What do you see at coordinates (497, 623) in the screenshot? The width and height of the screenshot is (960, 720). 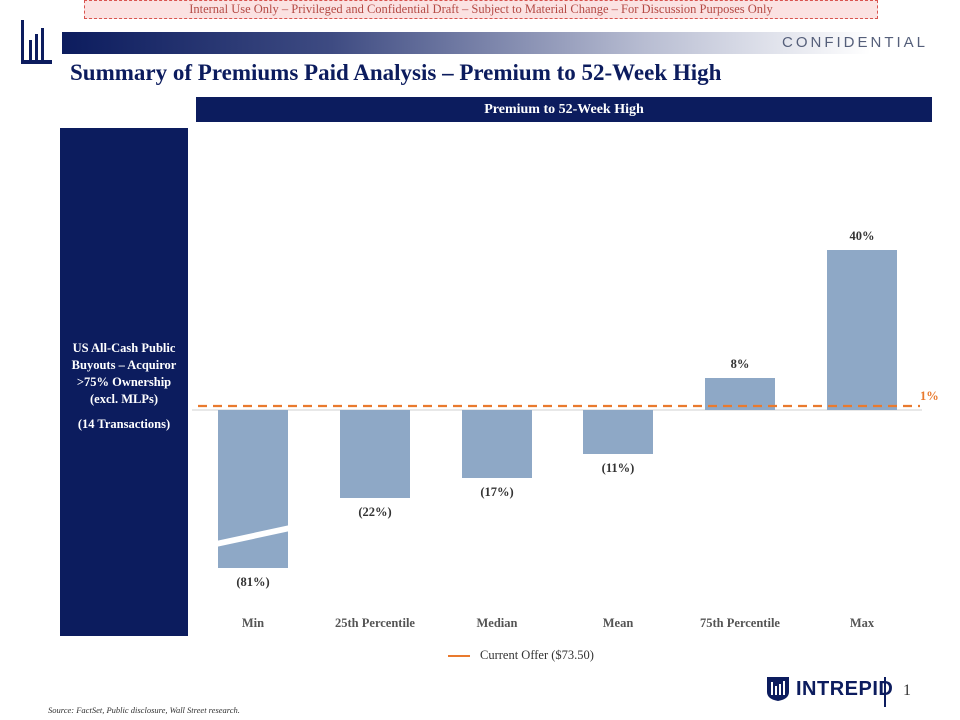 I see `category-label-median: Median` at bounding box center [497, 623].